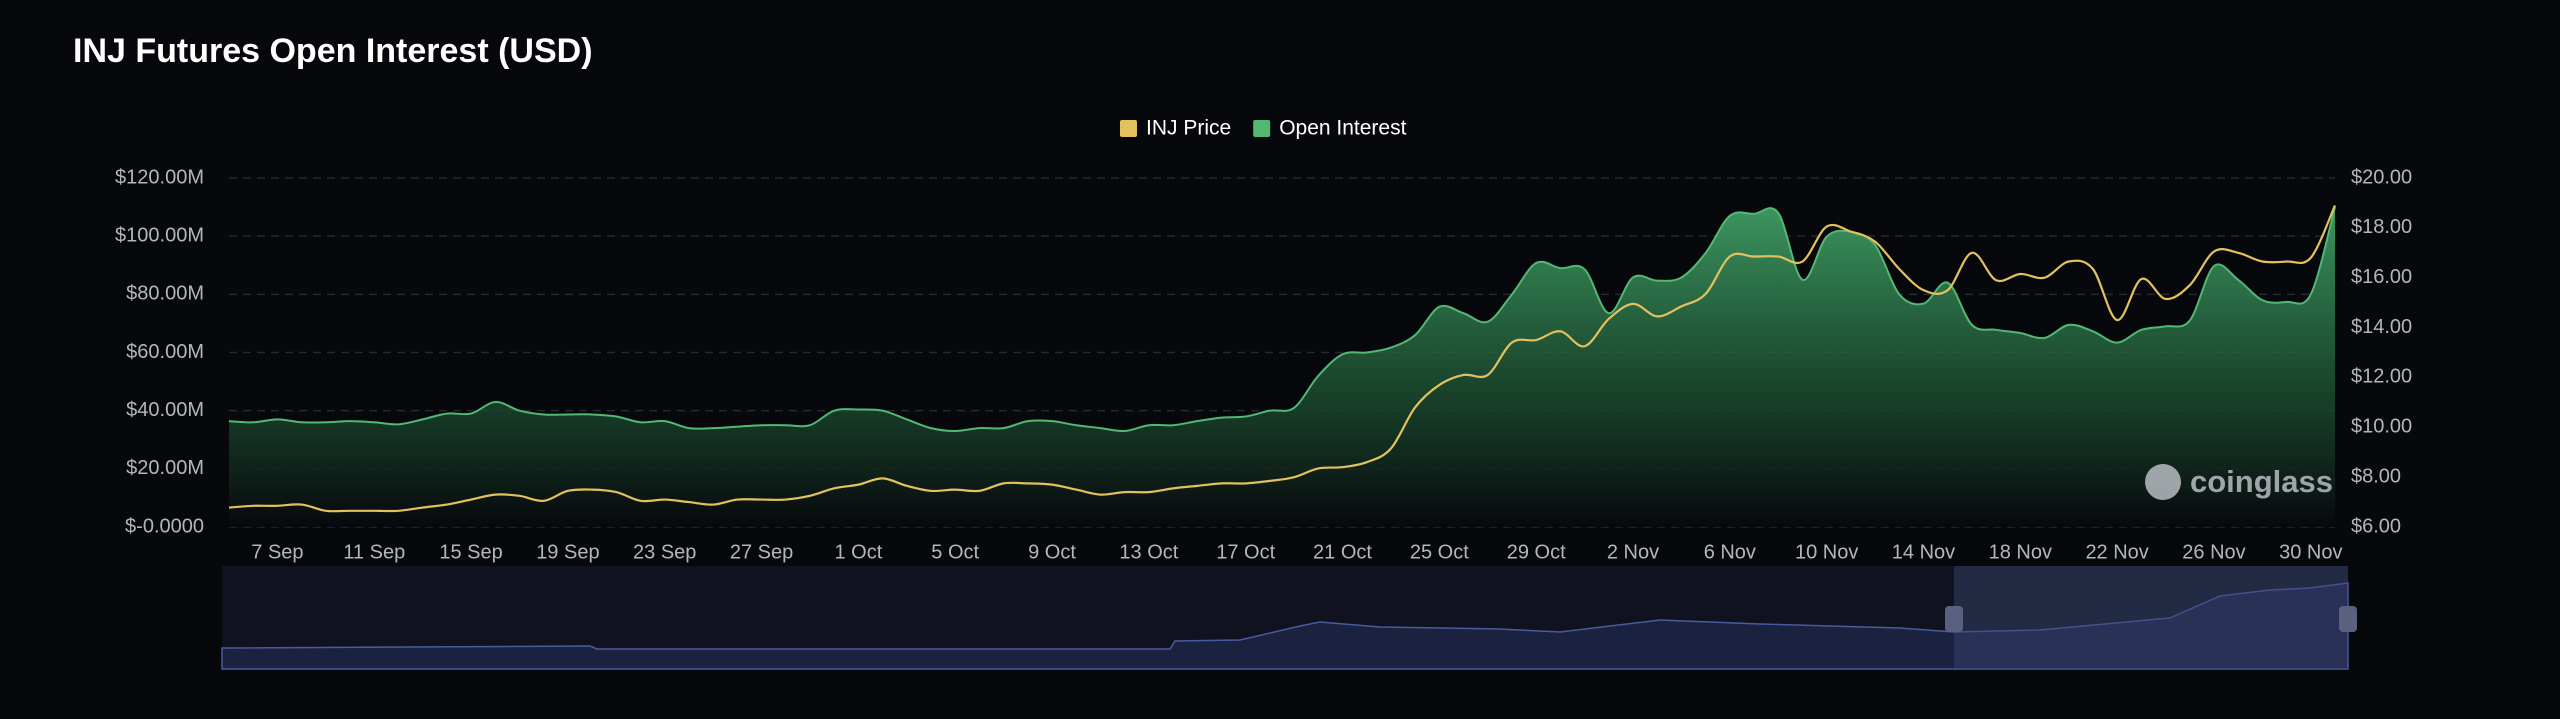  Describe the element at coordinates (470, 552) in the screenshot. I see `x-tick-label: 15 Sep` at that location.